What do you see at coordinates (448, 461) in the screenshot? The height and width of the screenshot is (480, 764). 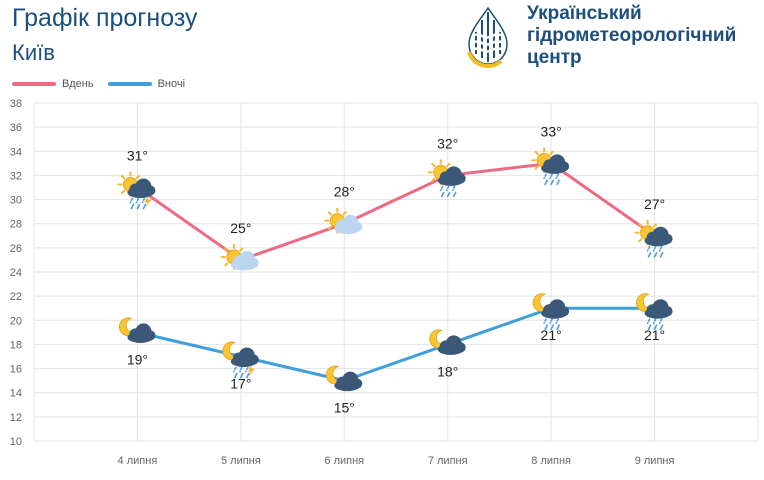 I see `x-tick-label: 7 липня` at bounding box center [448, 461].